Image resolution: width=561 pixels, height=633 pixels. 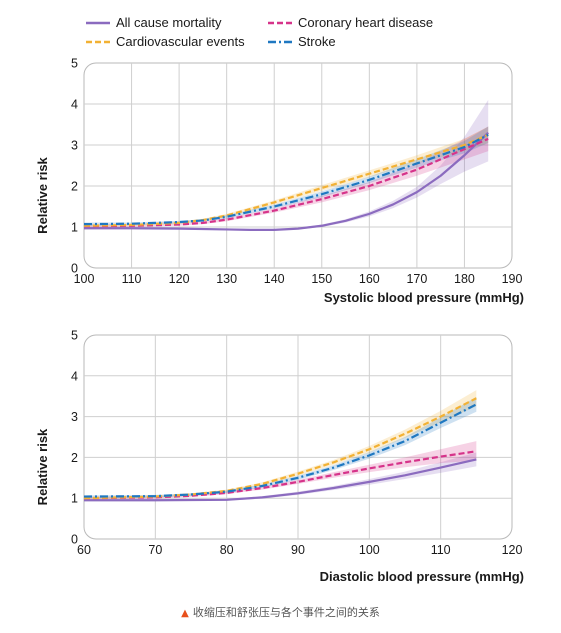 What do you see at coordinates (280, 447) in the screenshot?
I see `ci-band-stroke` at bounding box center [280, 447].